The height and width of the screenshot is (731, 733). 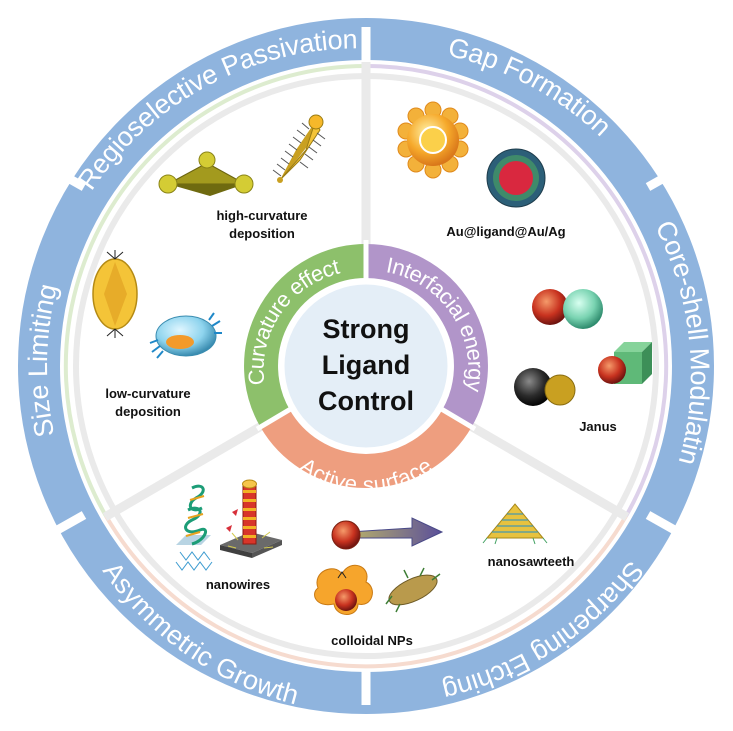 What do you see at coordinates (305, 335) in the screenshot?
I see `middle-ring-curvature` at bounding box center [305, 335].